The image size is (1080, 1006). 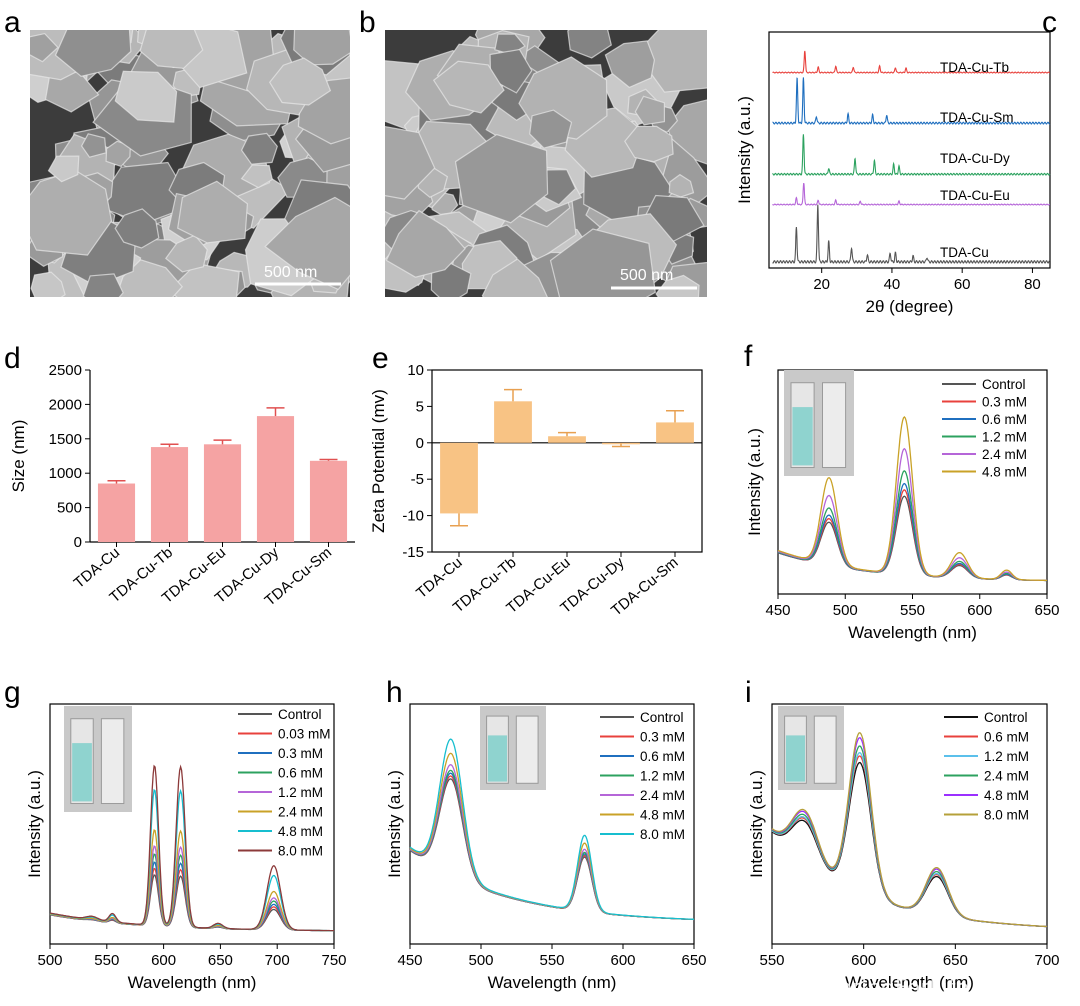 I want to click on y-tick-label: 2500, so click(x=65, y=370).